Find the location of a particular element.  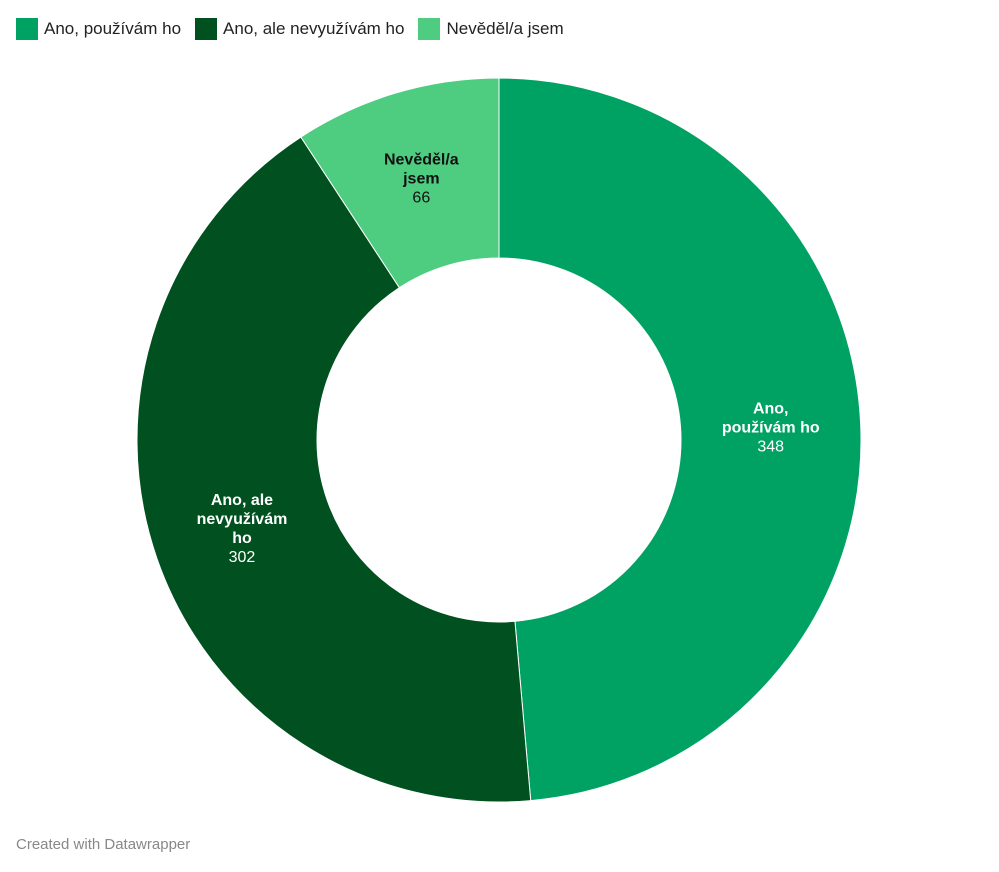

slice-label: Ano, ale nevyužívám ho 302 is located at coordinates (242, 529).